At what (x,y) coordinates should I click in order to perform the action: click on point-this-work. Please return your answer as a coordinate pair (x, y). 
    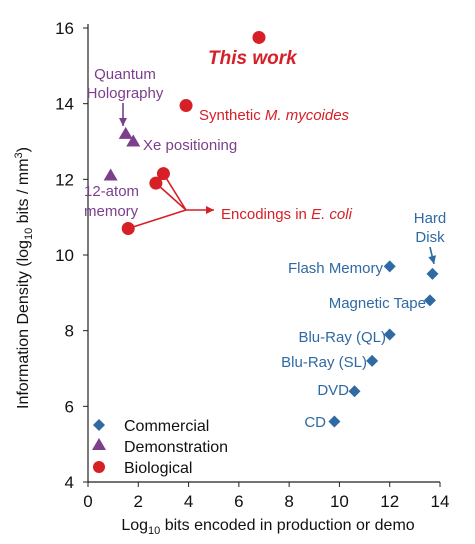
    Looking at the image, I should click on (259, 37).